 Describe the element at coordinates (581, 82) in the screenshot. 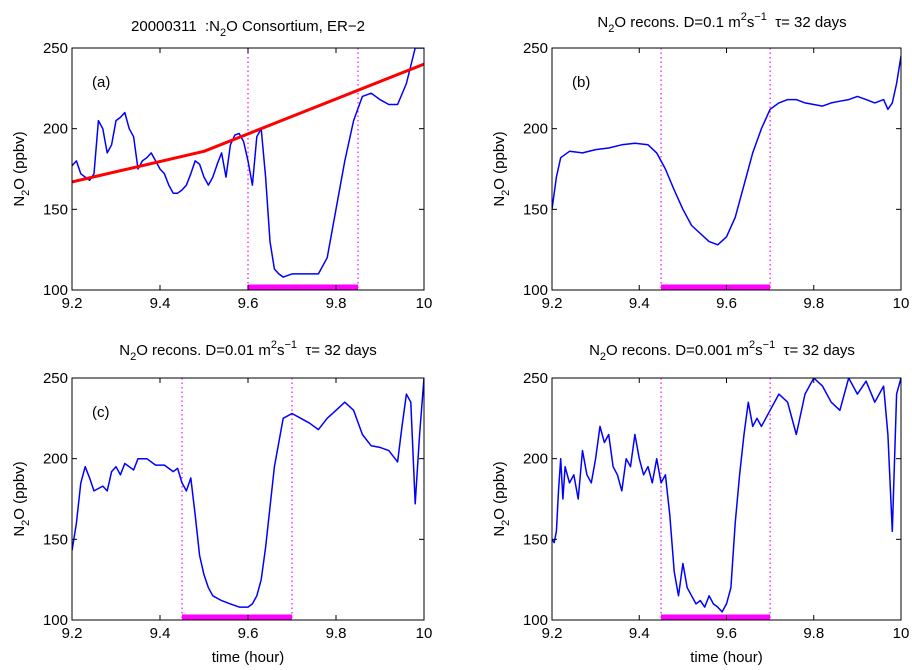

I see `panel-label: (b)` at that location.